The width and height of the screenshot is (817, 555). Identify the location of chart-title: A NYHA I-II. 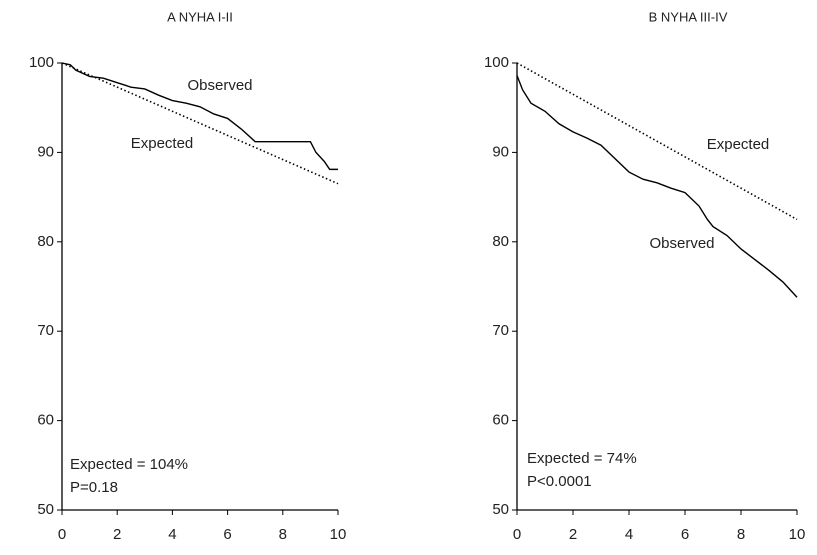
(200, 16).